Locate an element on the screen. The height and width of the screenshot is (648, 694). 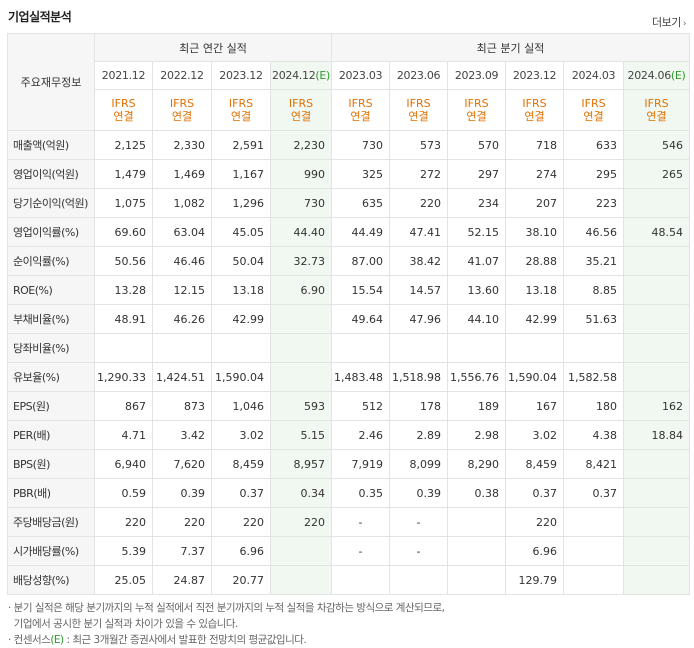
table-row: 당좌비율(%) is located at coordinates (349, 348).